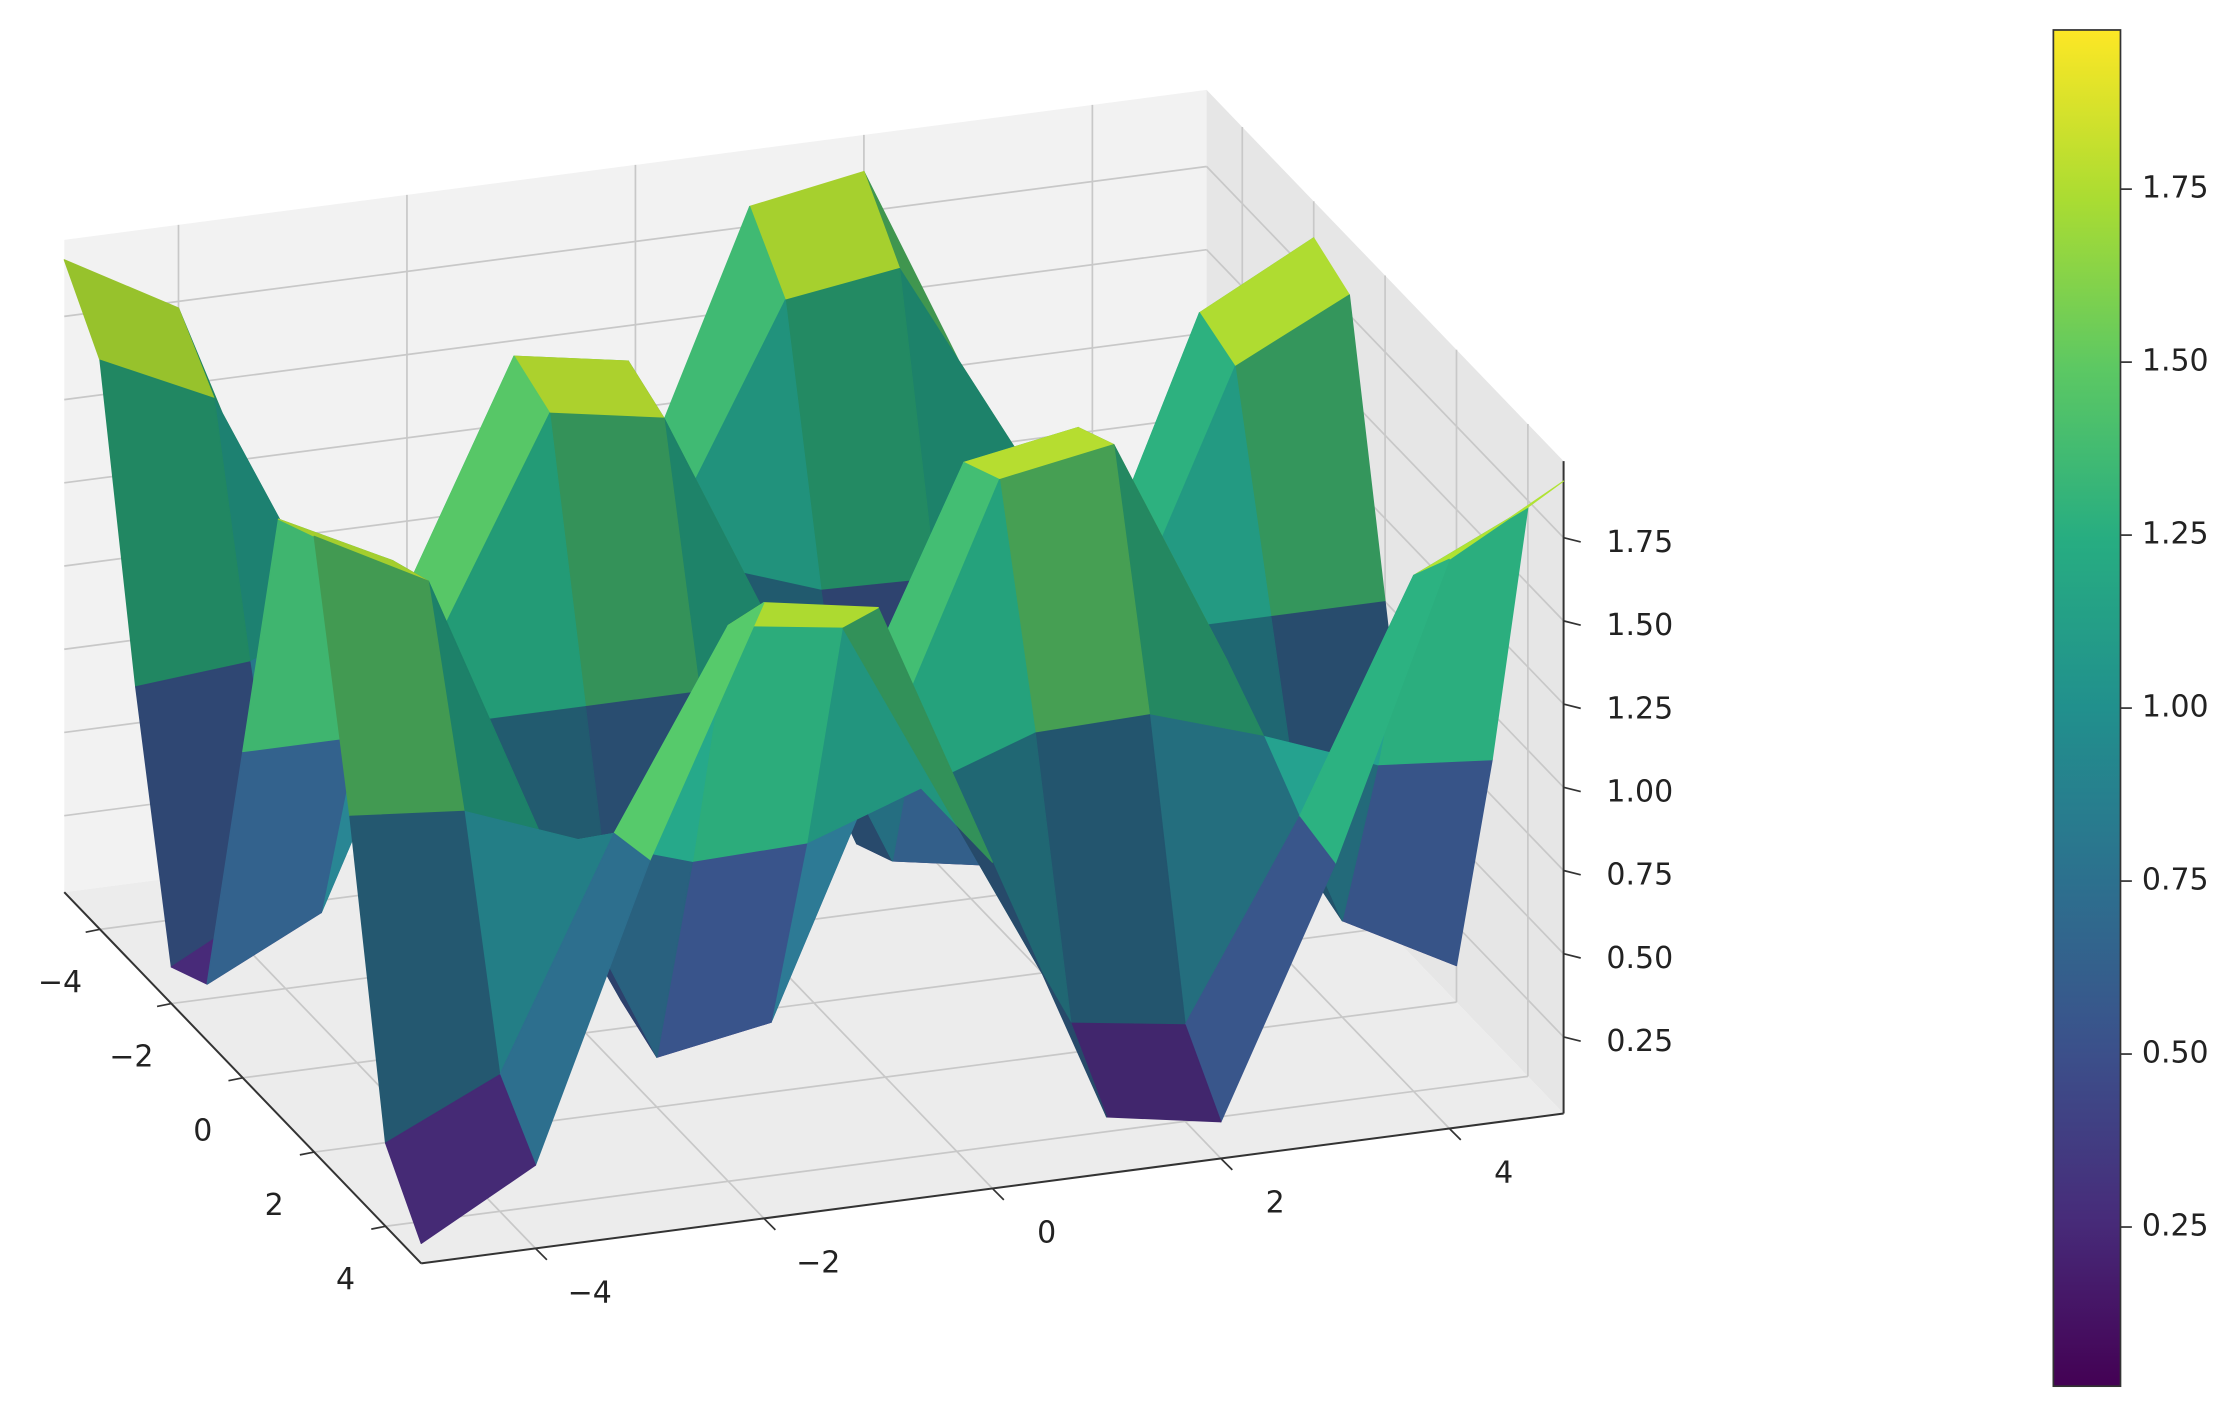 The height and width of the screenshot is (1419, 2239). I want to click on y-tick-label: 4, so click(345, 1279).